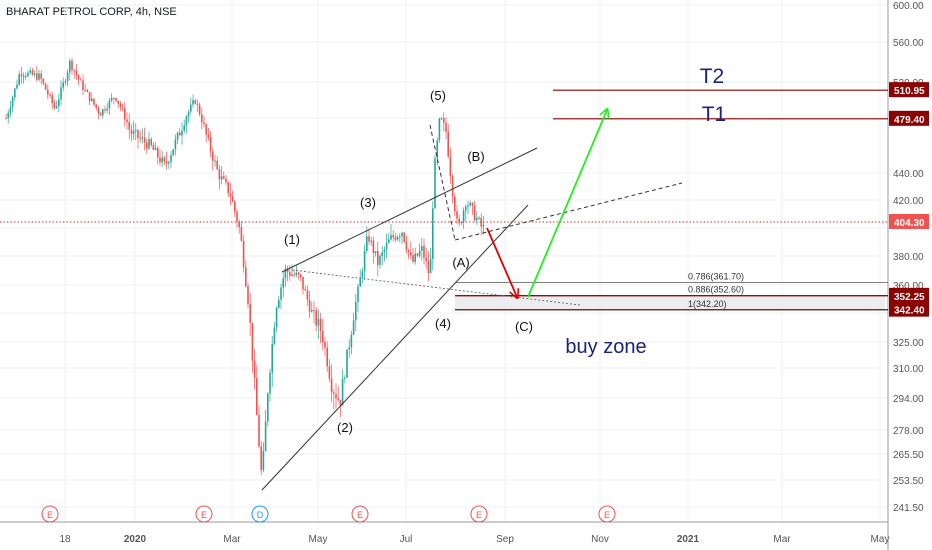 This screenshot has height=550, width=932. What do you see at coordinates (605, 347) in the screenshot?
I see `buy-zone-label: buy zone` at bounding box center [605, 347].